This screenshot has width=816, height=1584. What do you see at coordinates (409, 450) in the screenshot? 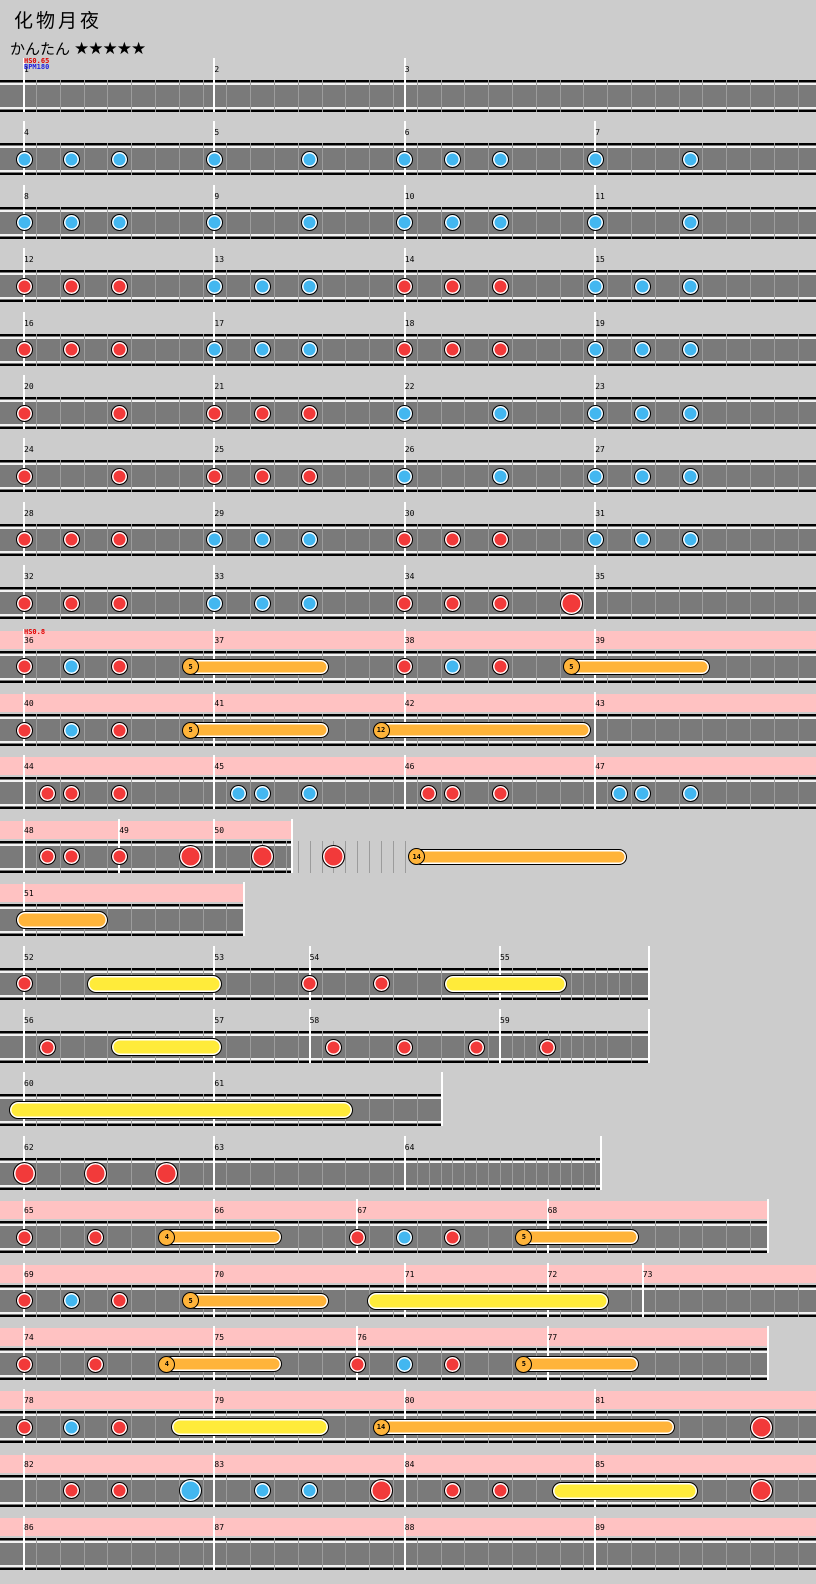
I see `bar-number: 26` at bounding box center [409, 450].